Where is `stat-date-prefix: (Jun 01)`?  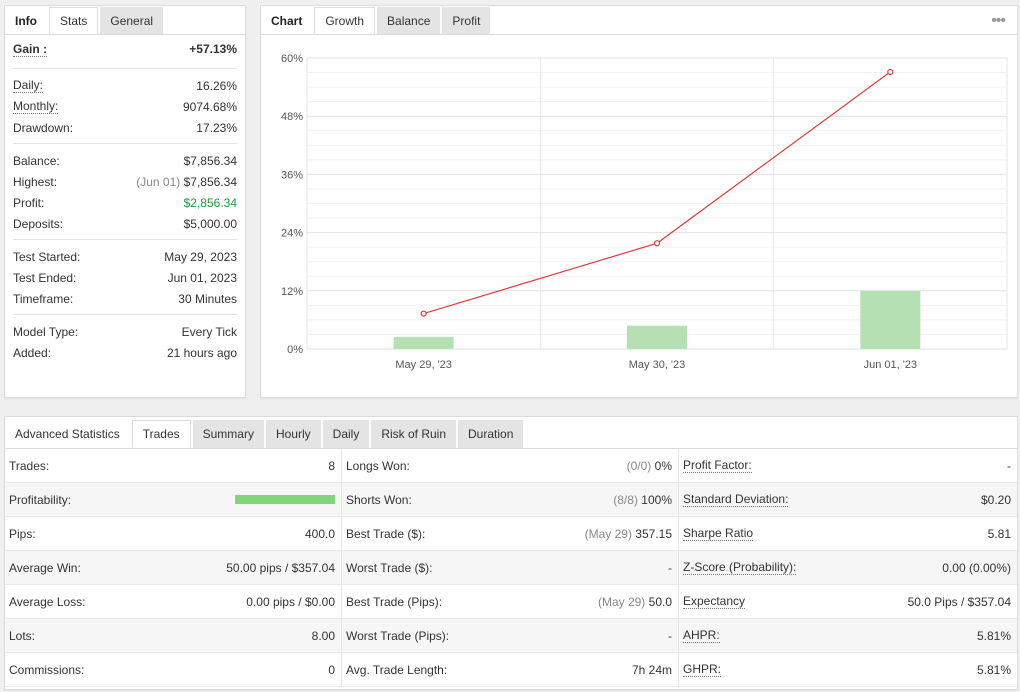
stat-date-prefix: (Jun 01) is located at coordinates (158, 181).